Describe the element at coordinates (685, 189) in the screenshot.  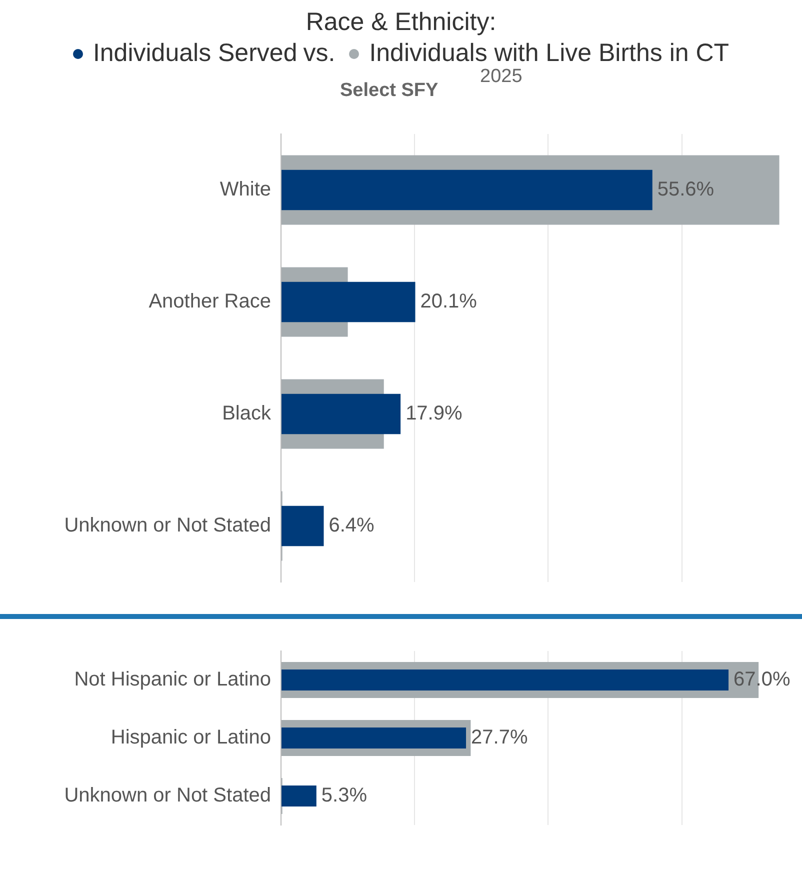
I see `data-label: 55.6%` at that location.